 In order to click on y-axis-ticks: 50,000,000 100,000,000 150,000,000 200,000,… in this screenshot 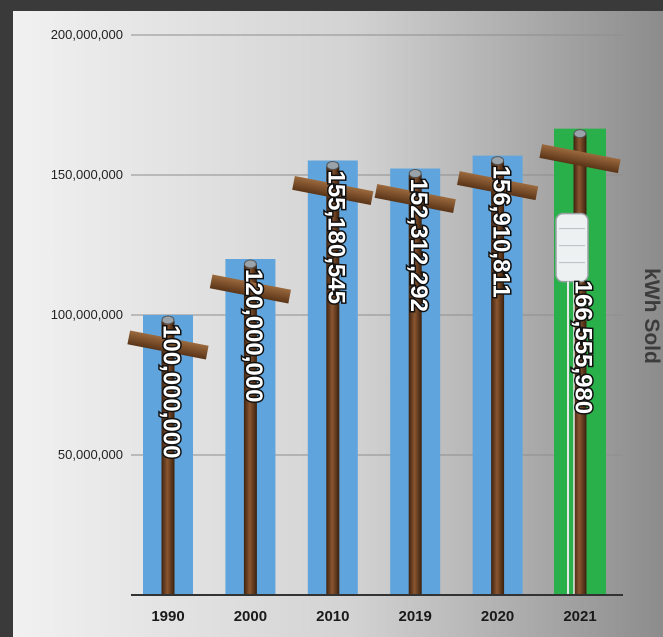, I will do `click(87, 244)`.